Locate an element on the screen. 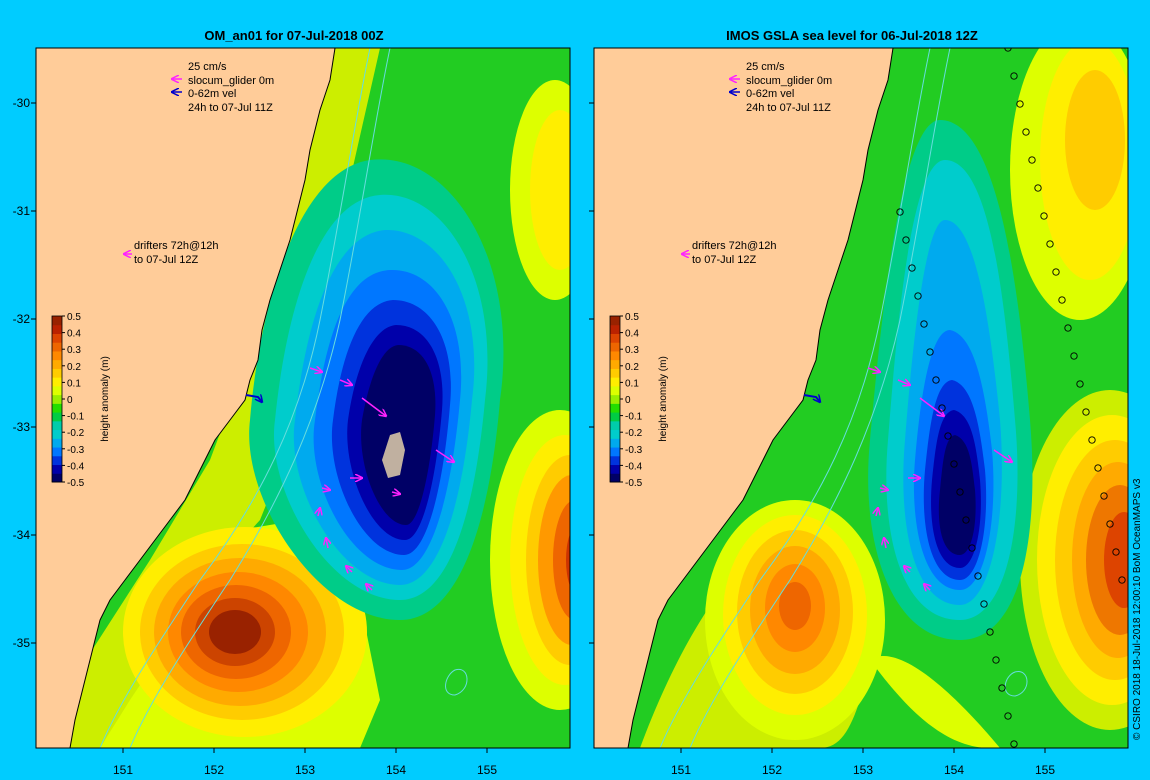 The image size is (1150, 780). lon-tick-label: 153 is located at coordinates (863, 770).